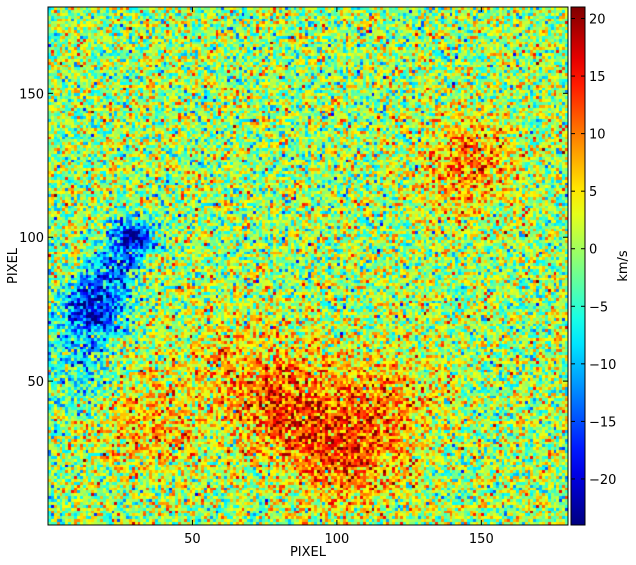 This screenshot has height=565, width=636. Describe the element at coordinates (597, 20) in the screenshot. I see `colorbar-tick-label: 20` at that location.